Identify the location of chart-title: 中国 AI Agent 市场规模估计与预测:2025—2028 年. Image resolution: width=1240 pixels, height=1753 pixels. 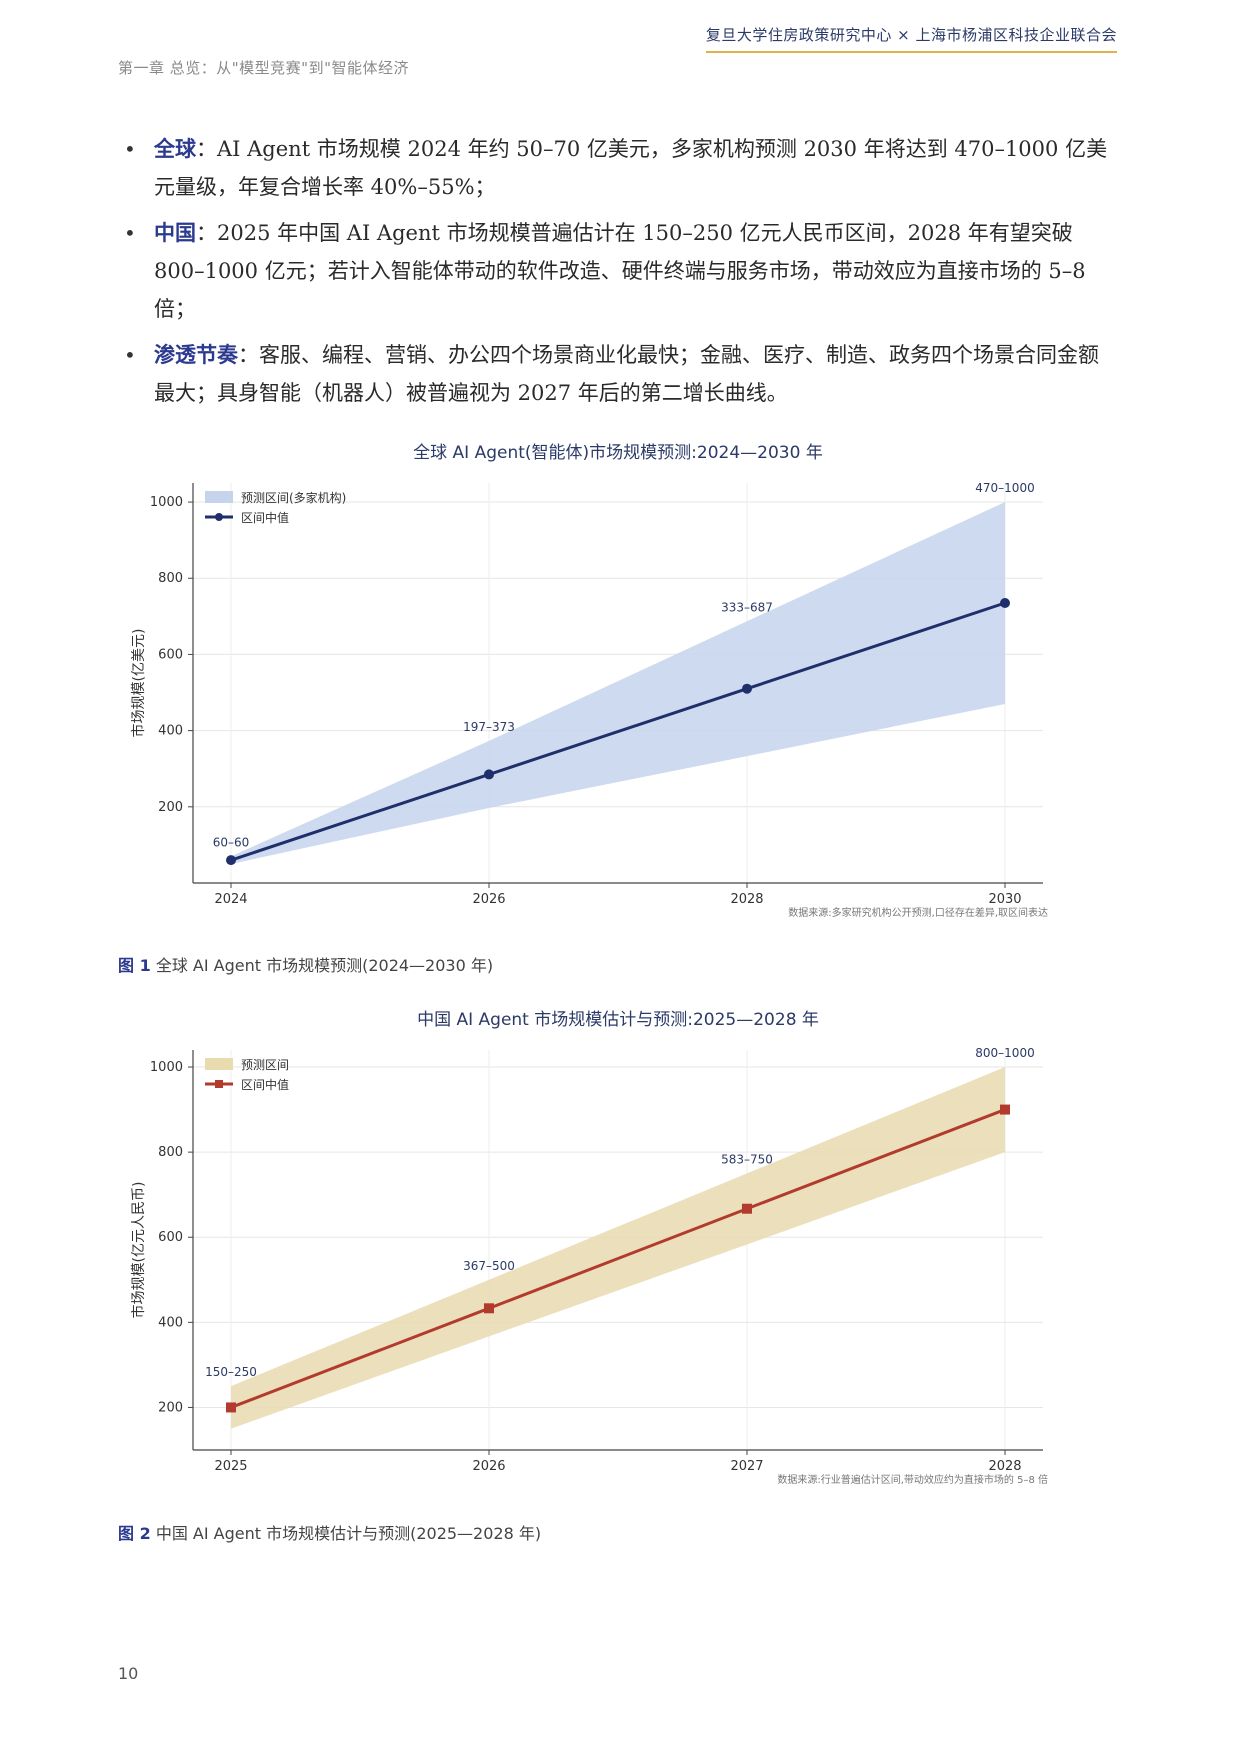
(618, 1020).